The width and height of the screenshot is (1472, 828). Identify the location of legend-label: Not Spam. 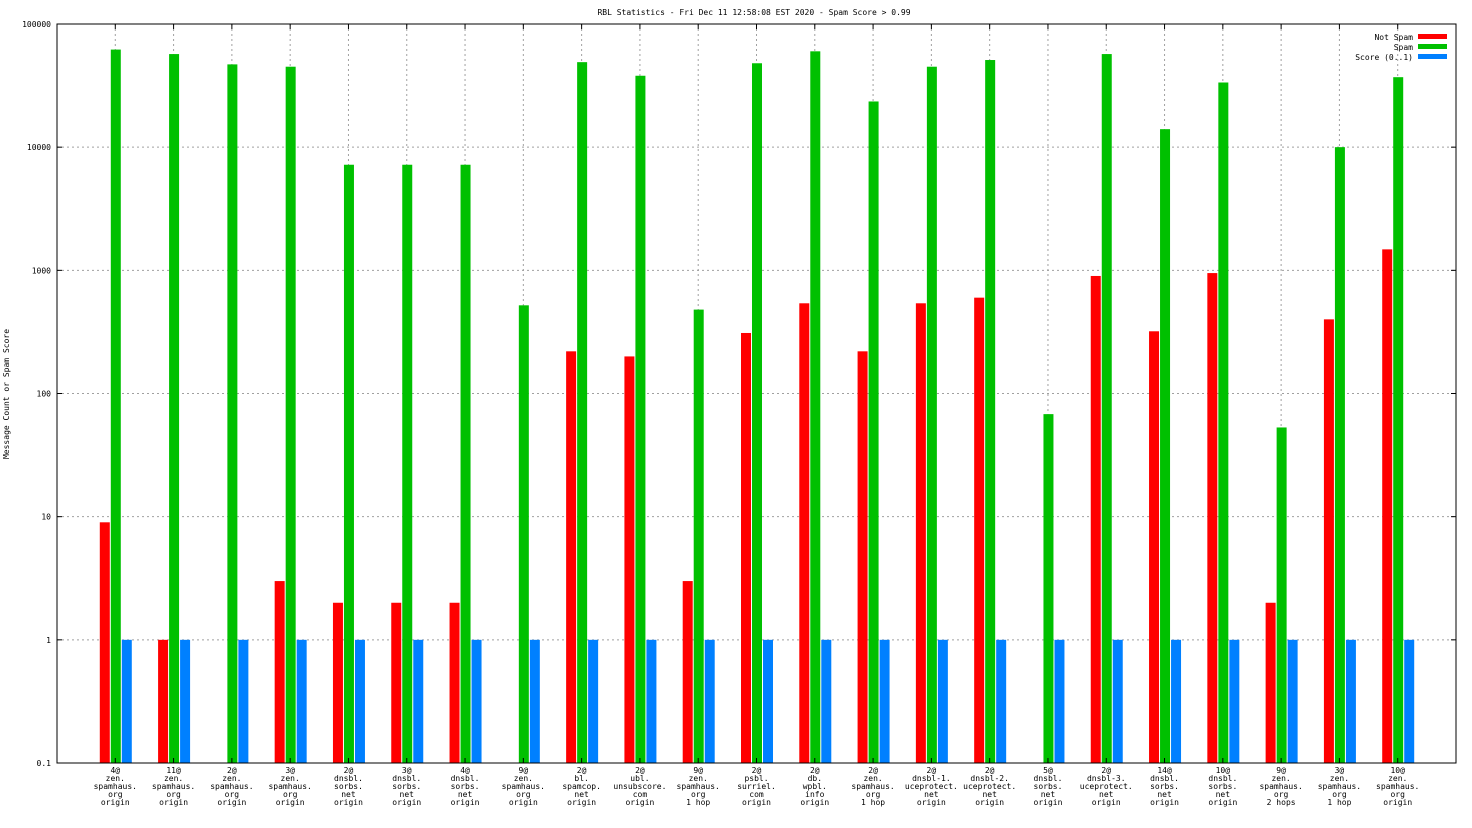
(1393, 37).